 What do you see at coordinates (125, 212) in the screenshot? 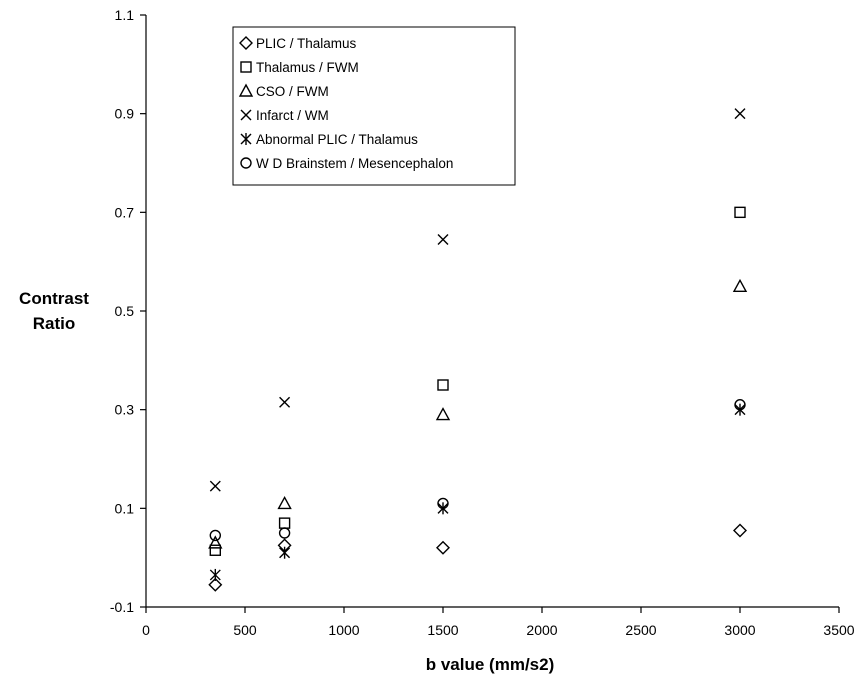
I see `y-tick-label: 0.7` at bounding box center [125, 212].